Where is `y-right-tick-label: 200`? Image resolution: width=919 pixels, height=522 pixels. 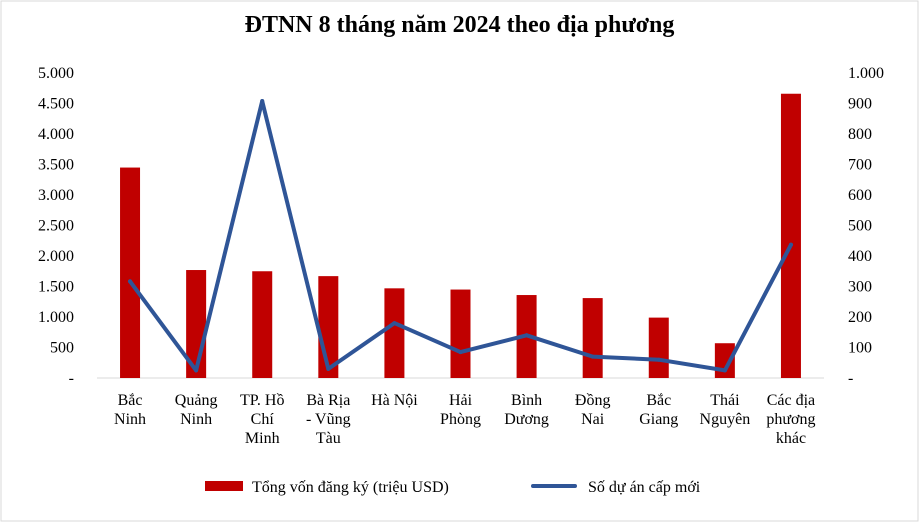
y-right-tick-label: 200 is located at coordinates (860, 317).